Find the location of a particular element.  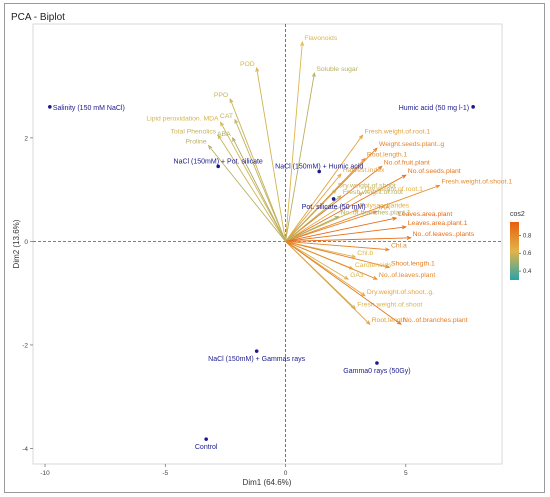

variable-label: No.of.seeds.plant is located at coordinates (434, 171).